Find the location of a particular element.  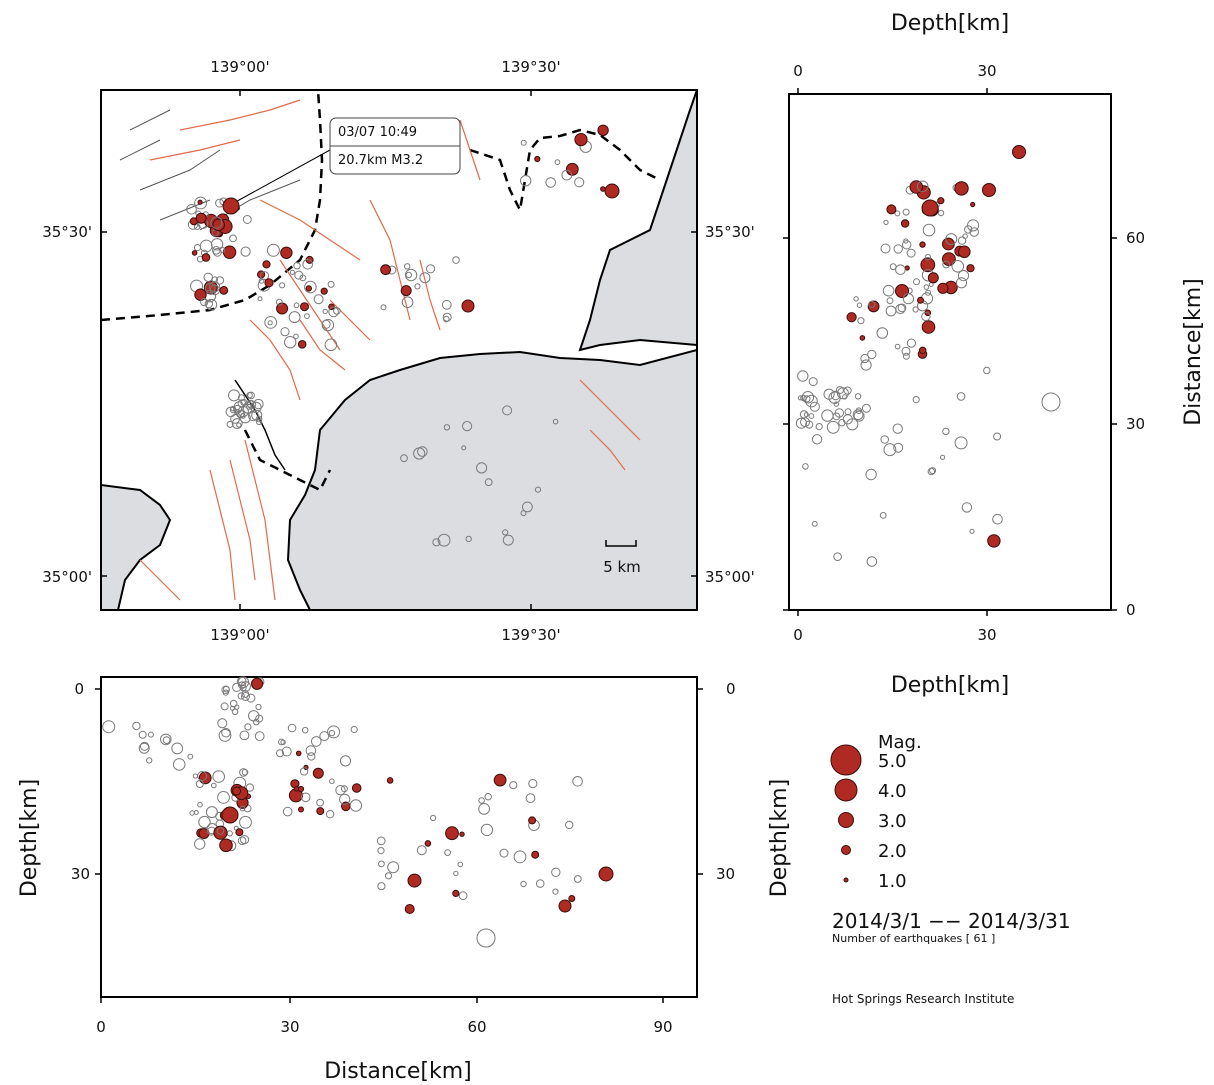

side-ticks is located at coordinates (950, 352).